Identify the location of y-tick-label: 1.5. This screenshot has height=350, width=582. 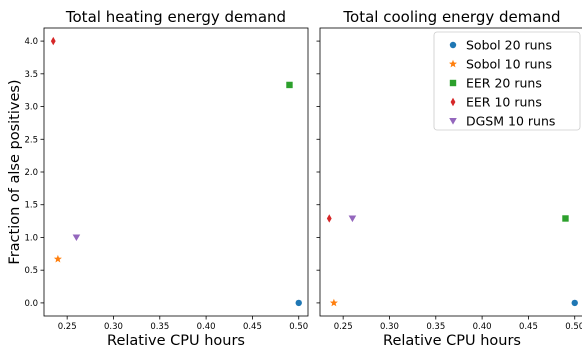
(31, 206).